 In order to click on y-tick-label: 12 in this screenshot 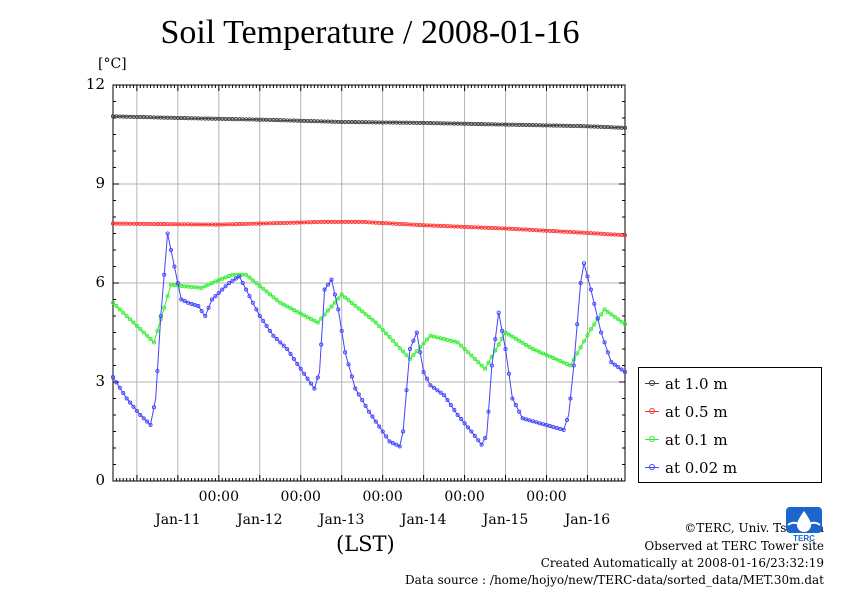, I will do `click(95, 84)`.